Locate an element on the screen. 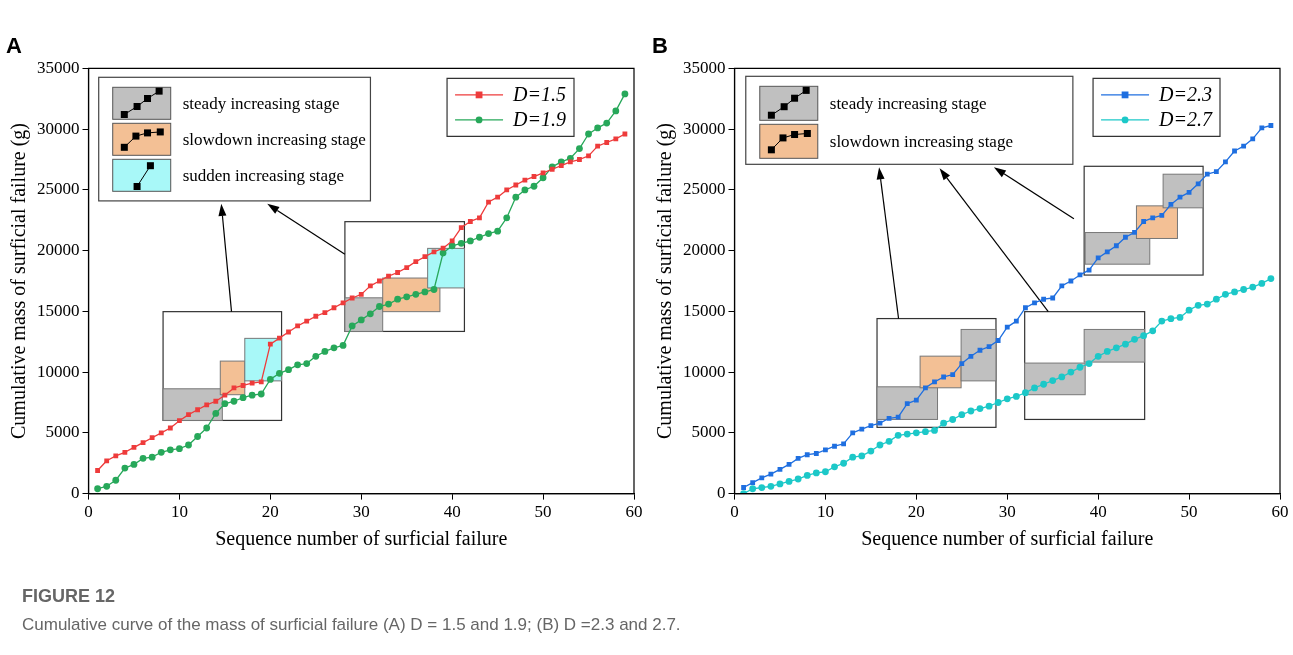 The height and width of the screenshot is (655, 1293). y-tick-label: 20000 is located at coordinates (704, 250).